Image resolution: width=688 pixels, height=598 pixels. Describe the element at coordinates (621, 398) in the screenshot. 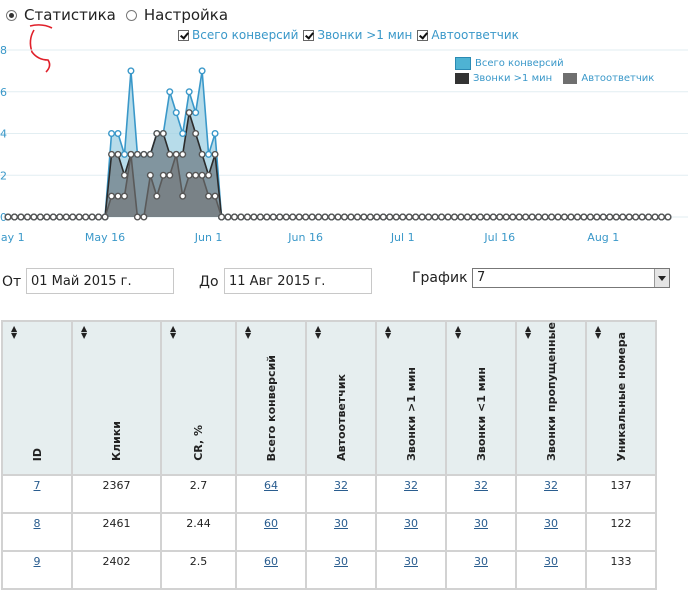

I see `column-header-unique-numbers: ▲ ▼ Уникальные номера` at that location.